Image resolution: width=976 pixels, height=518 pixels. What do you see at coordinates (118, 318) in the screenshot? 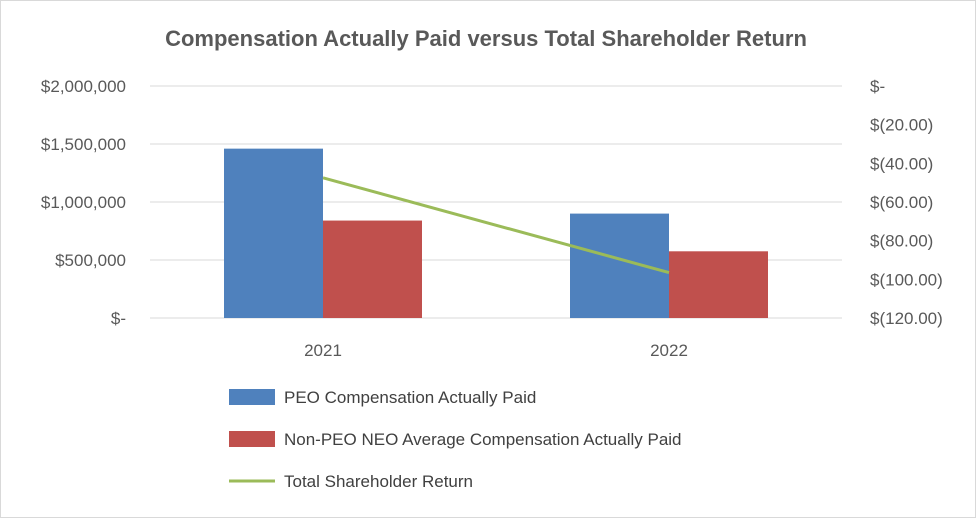
I see `left-tick-label: $-` at bounding box center [118, 318].